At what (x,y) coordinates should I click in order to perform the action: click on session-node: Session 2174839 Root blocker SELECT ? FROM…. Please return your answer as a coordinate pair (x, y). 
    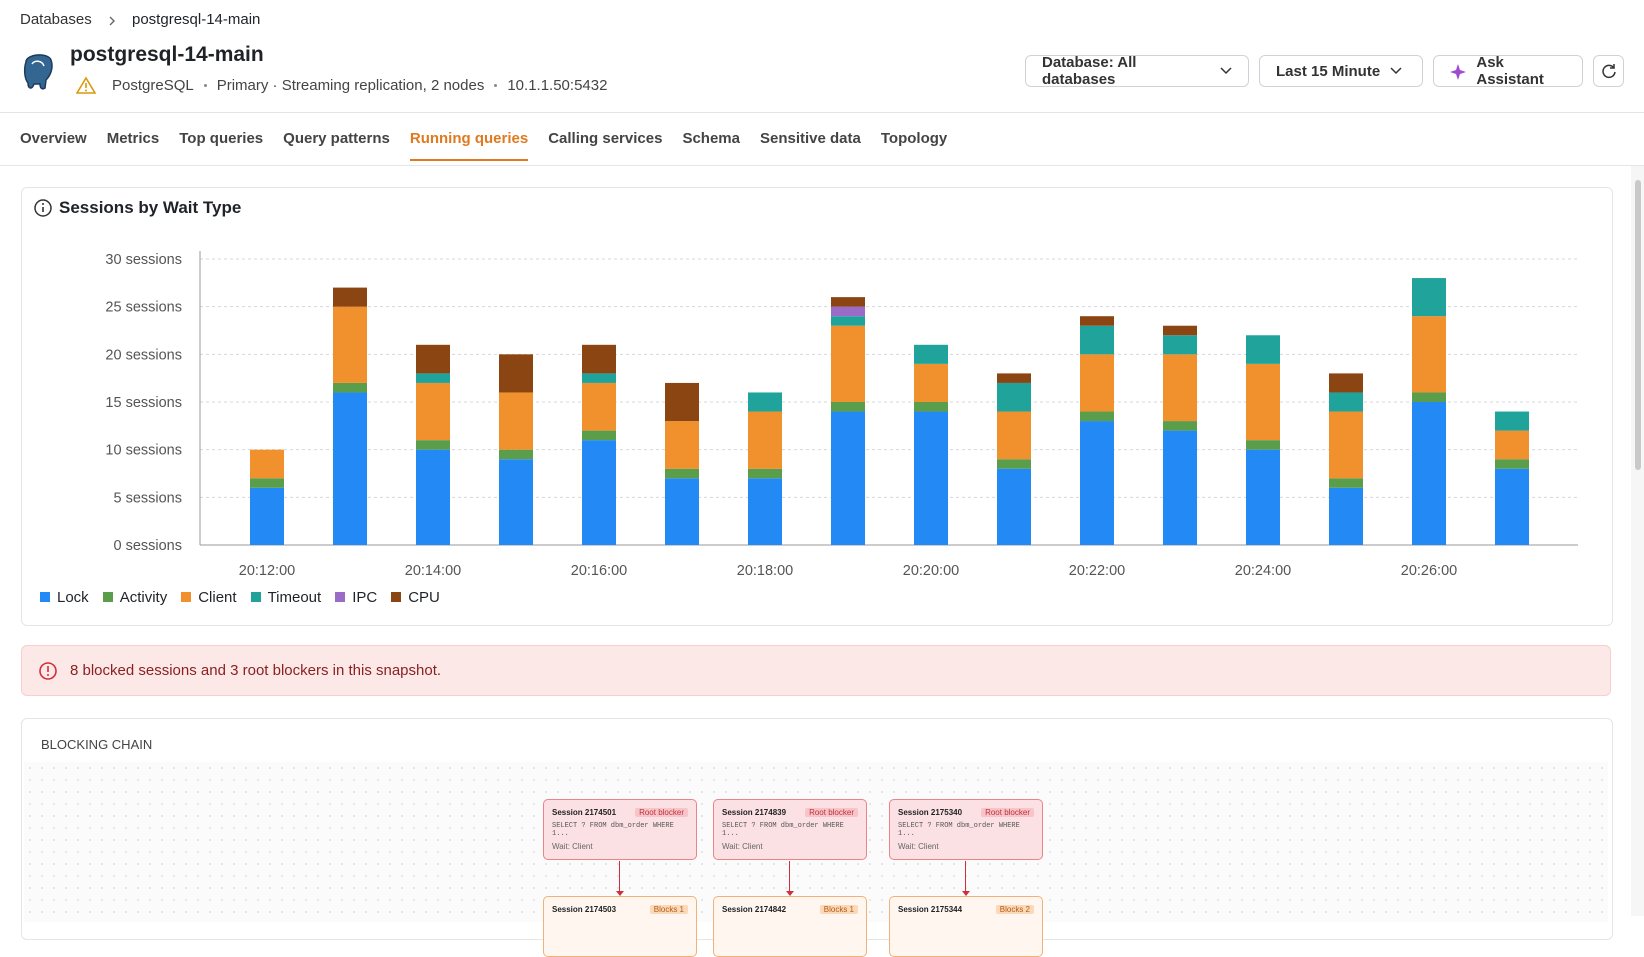
    Looking at the image, I should click on (790, 829).